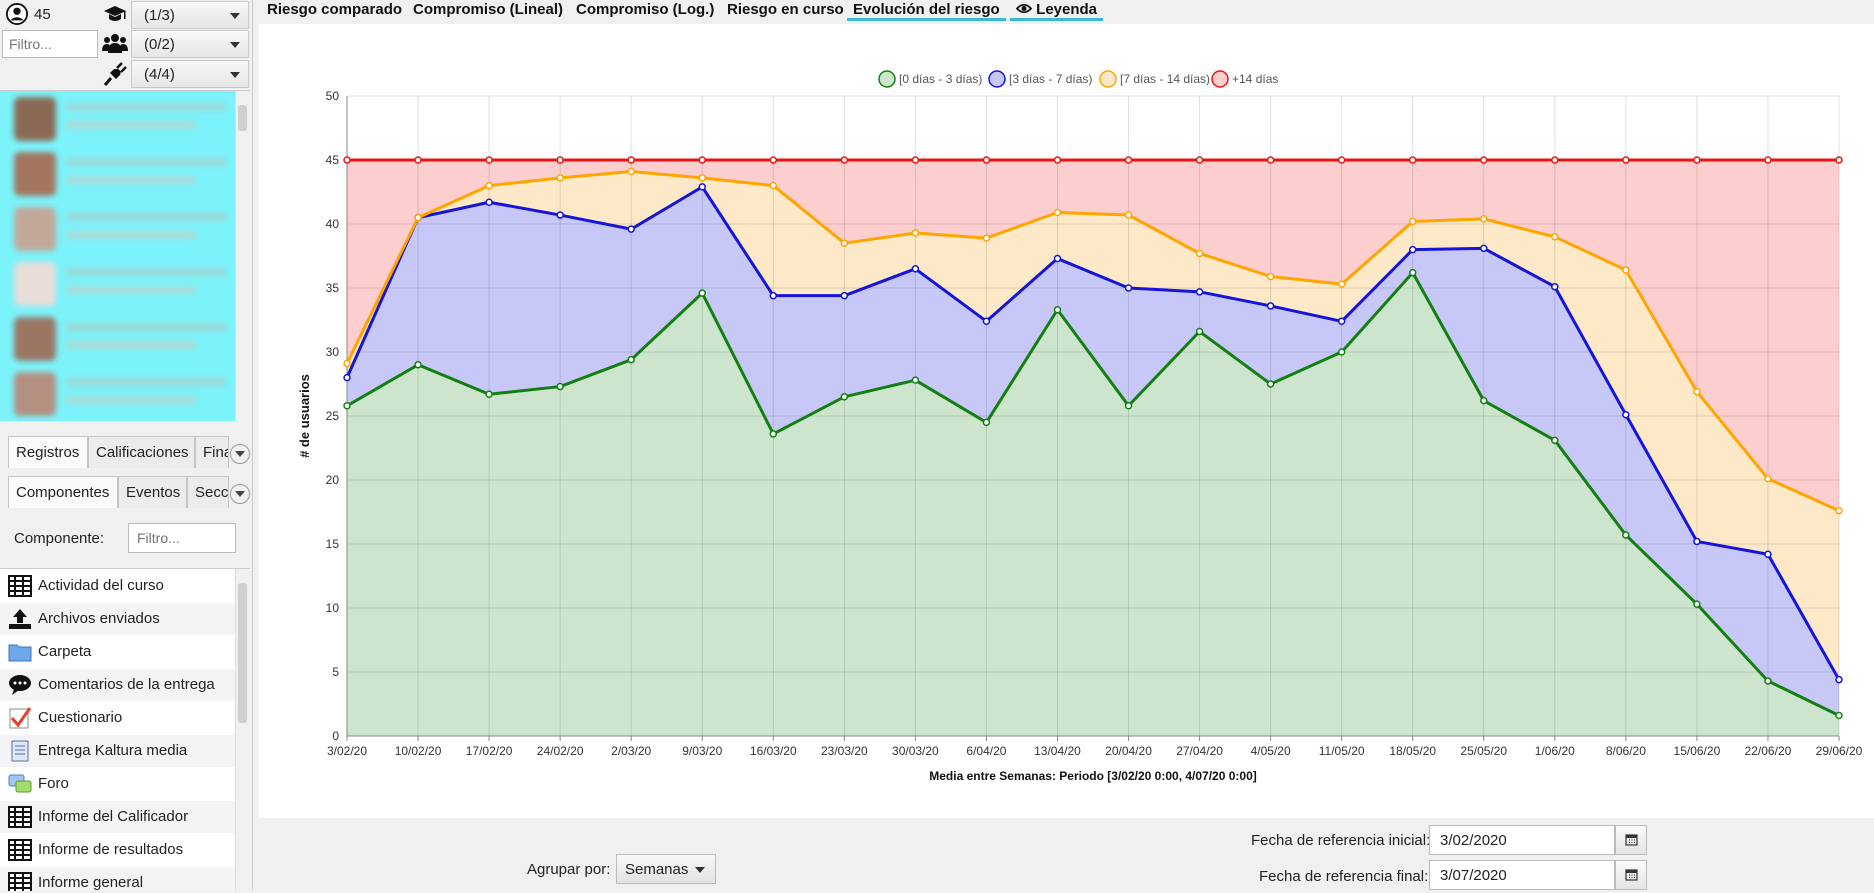  I want to click on tab-componentes: Componentes, so click(63, 492).